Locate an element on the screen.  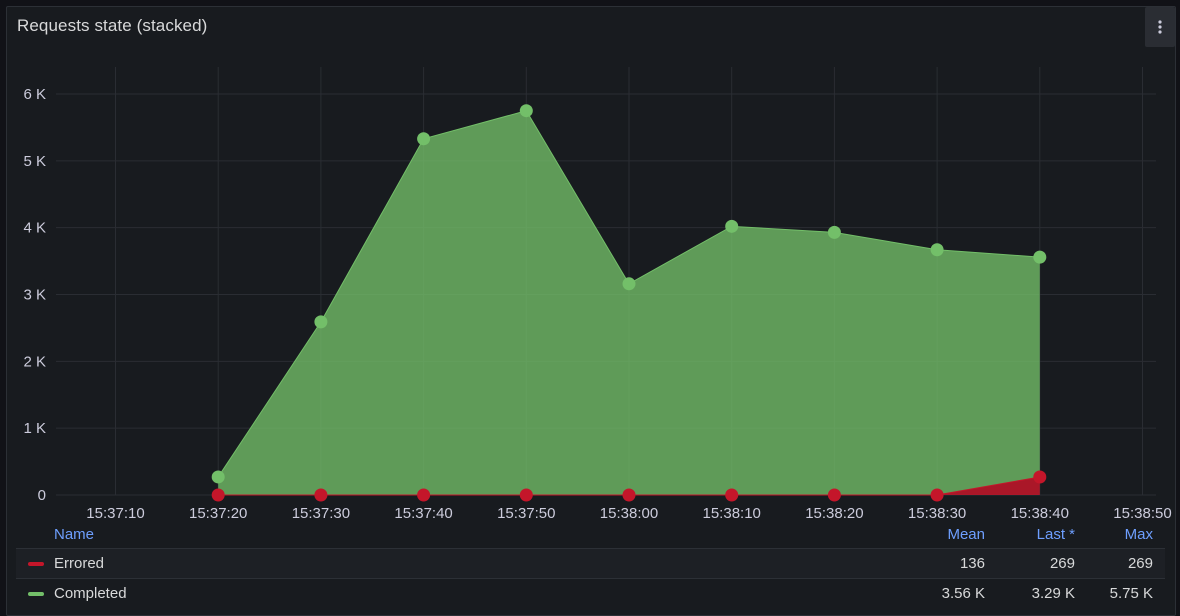
legend-header-max: Max is located at coordinates (1138, 534).